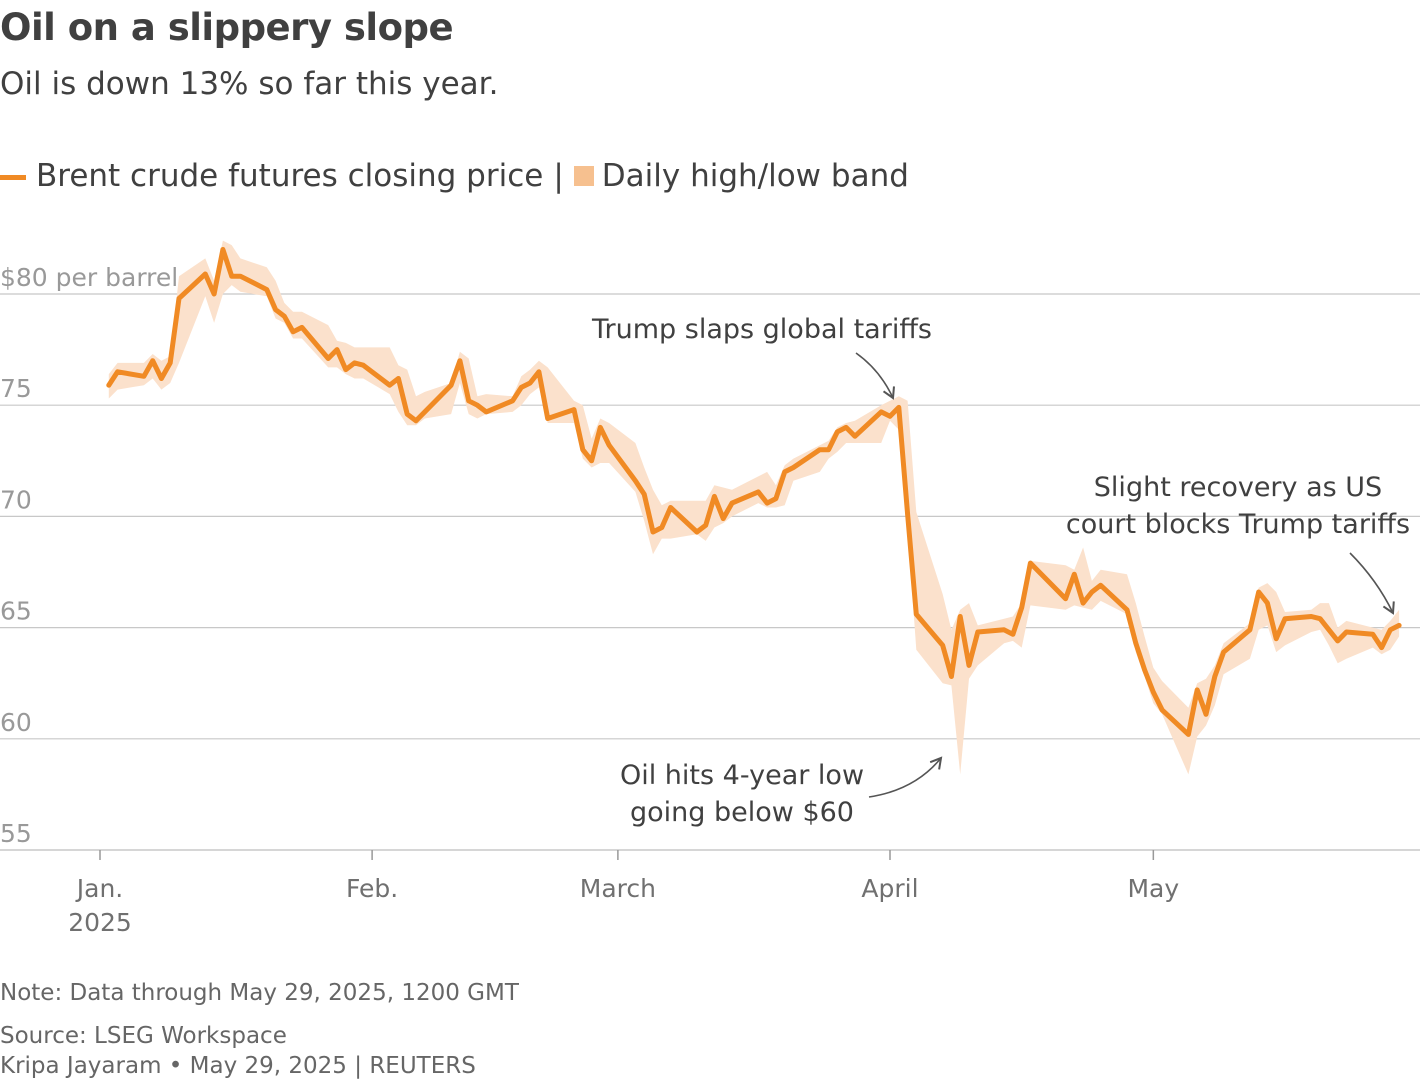  What do you see at coordinates (889, 888) in the screenshot?
I see `x-tick-label: April` at bounding box center [889, 888].